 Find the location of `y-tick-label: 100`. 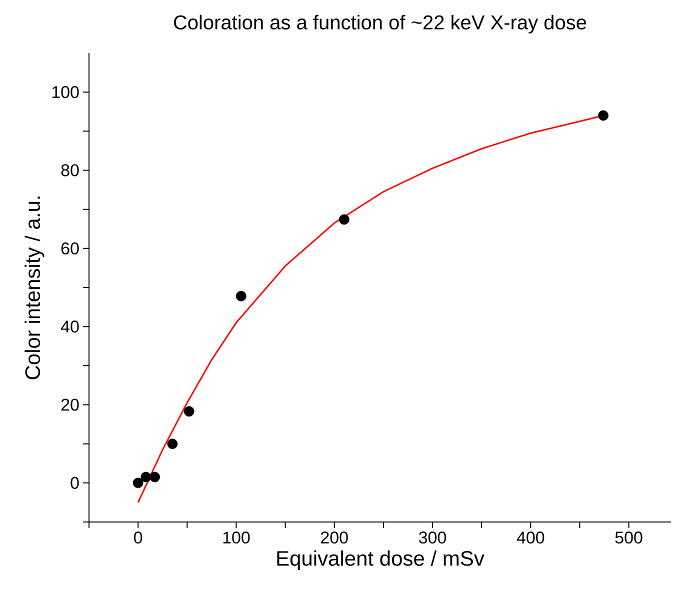

y-tick-label: 100 is located at coordinates (65, 92).